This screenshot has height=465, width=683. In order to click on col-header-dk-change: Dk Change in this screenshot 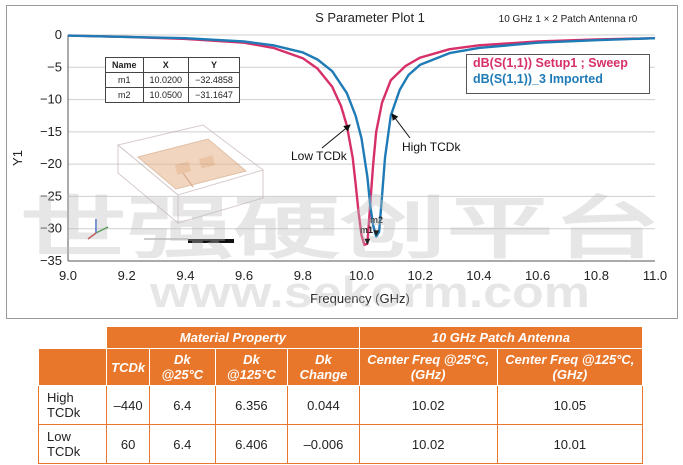, I will do `click(323, 367)`.